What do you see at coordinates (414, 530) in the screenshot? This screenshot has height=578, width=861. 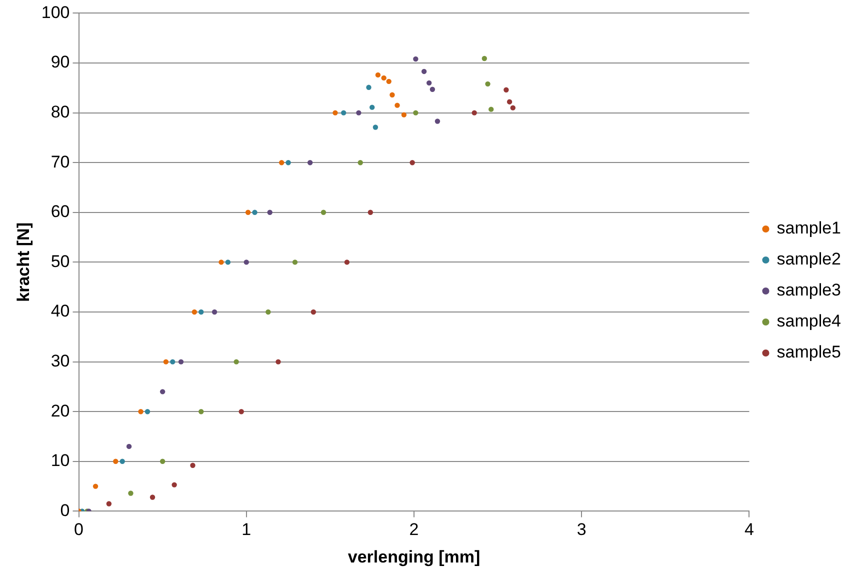 I see `x-tick-label: 2` at bounding box center [414, 530].